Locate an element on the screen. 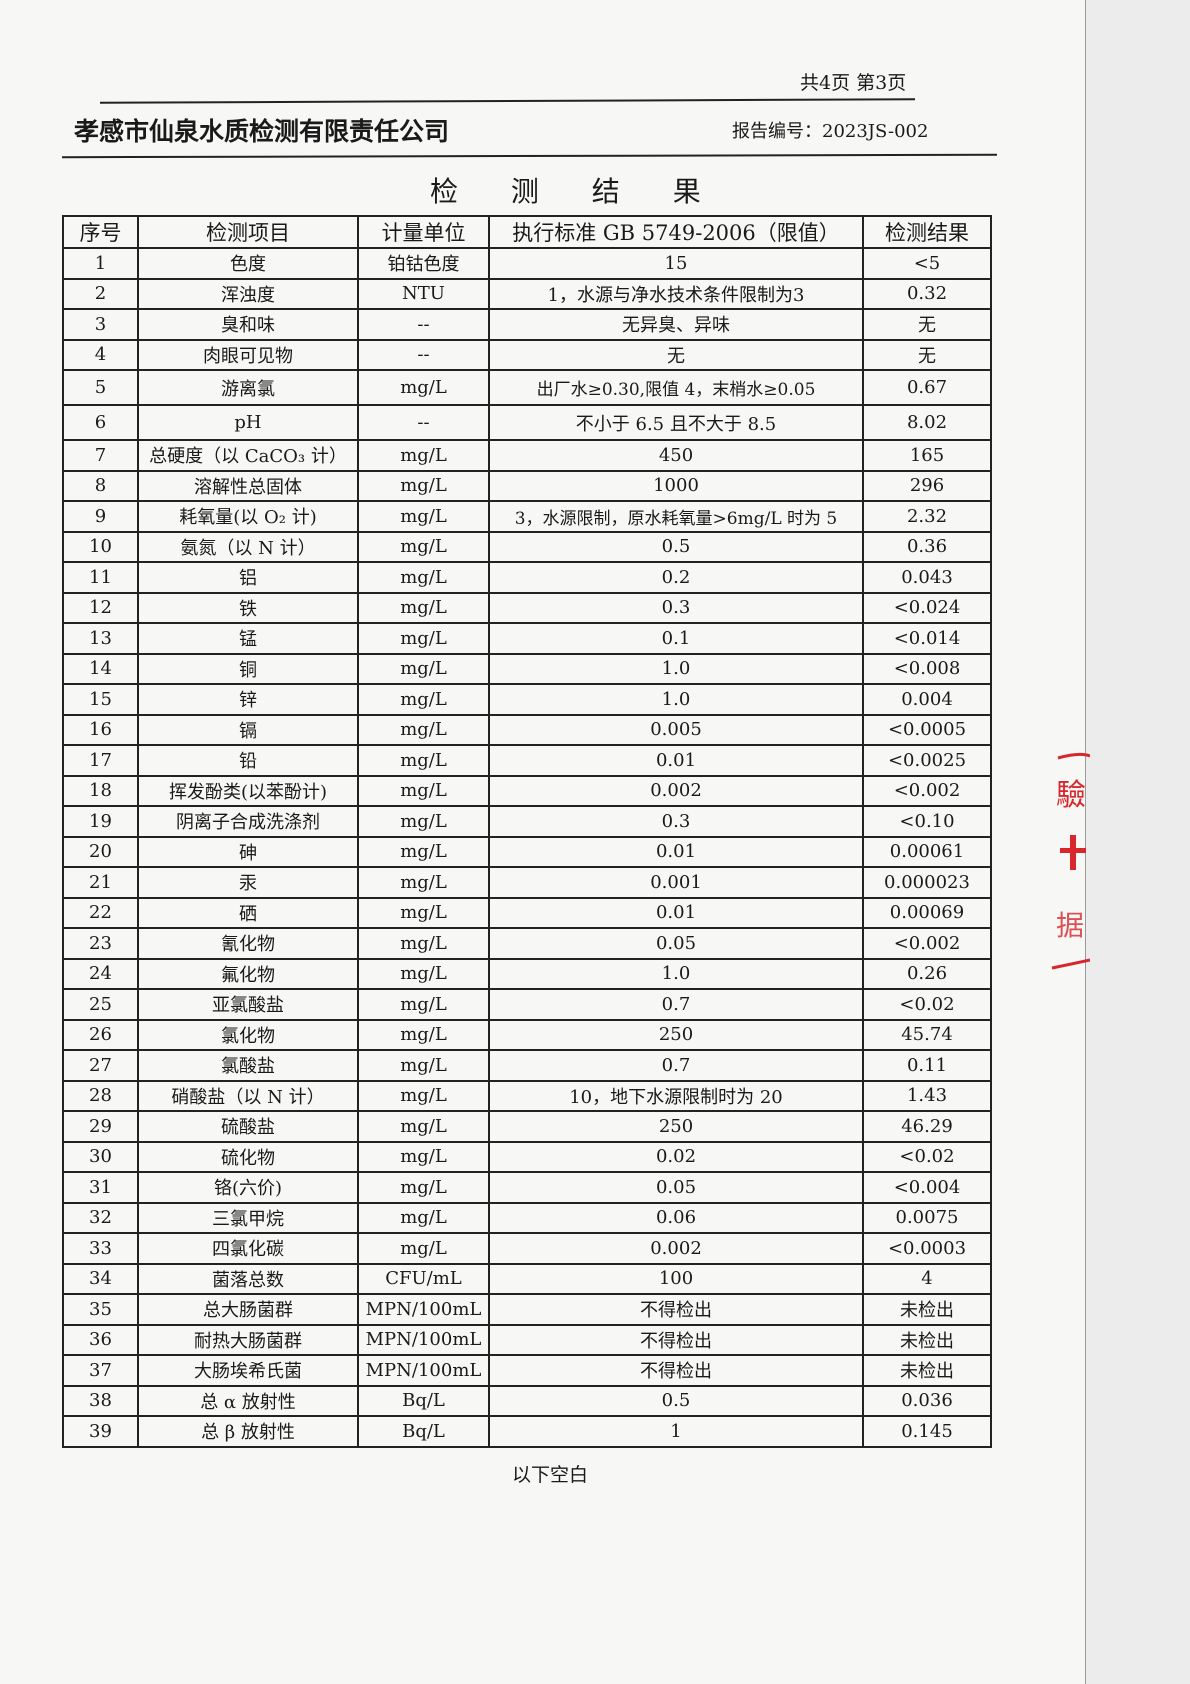 The width and height of the screenshot is (1190, 1684). cell-seq: 8 is located at coordinates (100, 485).